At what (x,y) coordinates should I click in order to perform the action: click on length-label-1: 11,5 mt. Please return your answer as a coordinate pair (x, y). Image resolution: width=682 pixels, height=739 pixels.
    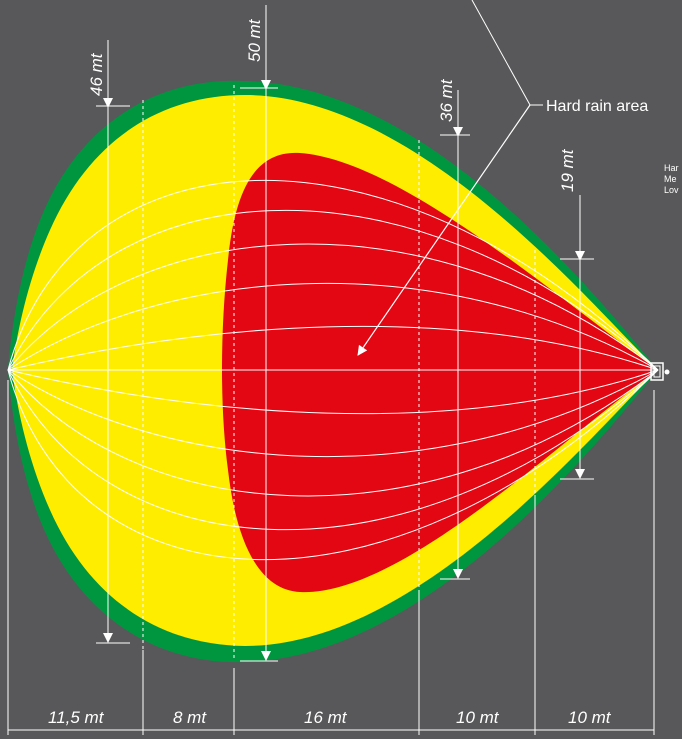
    Looking at the image, I should click on (76, 717).